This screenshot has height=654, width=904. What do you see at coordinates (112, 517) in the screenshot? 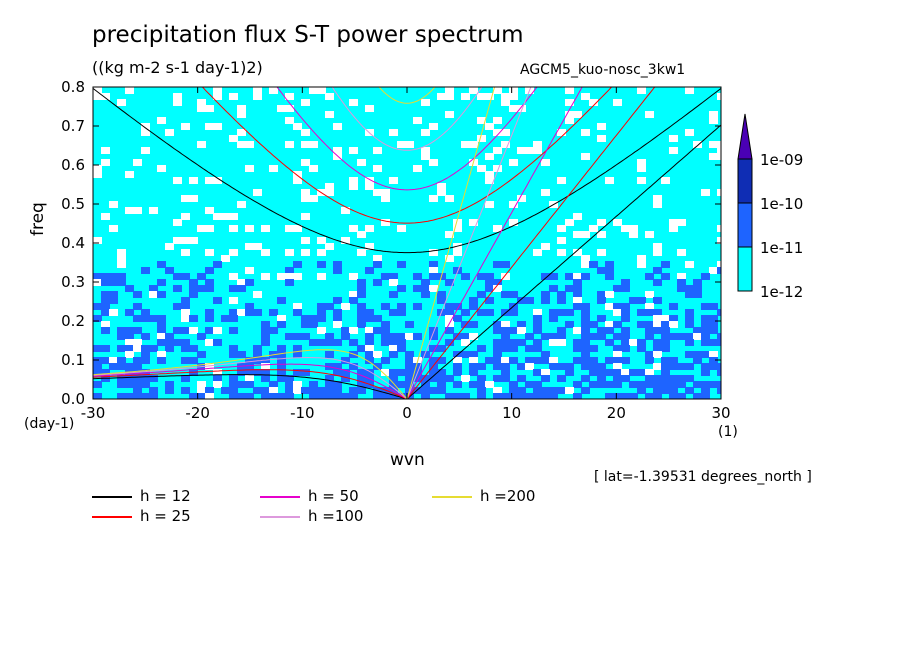
I see `legend-swatch` at bounding box center [112, 517].